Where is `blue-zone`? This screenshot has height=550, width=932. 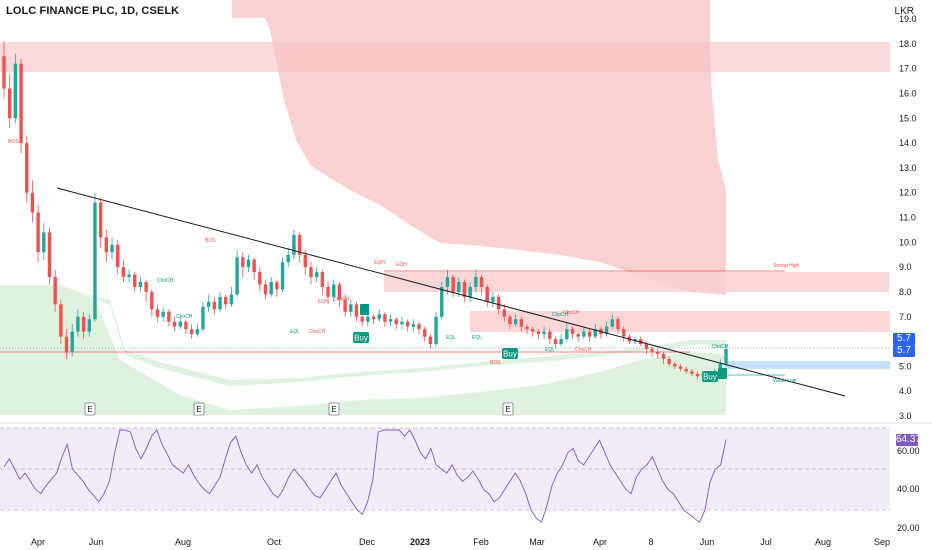
blue-zone is located at coordinates (807, 365).